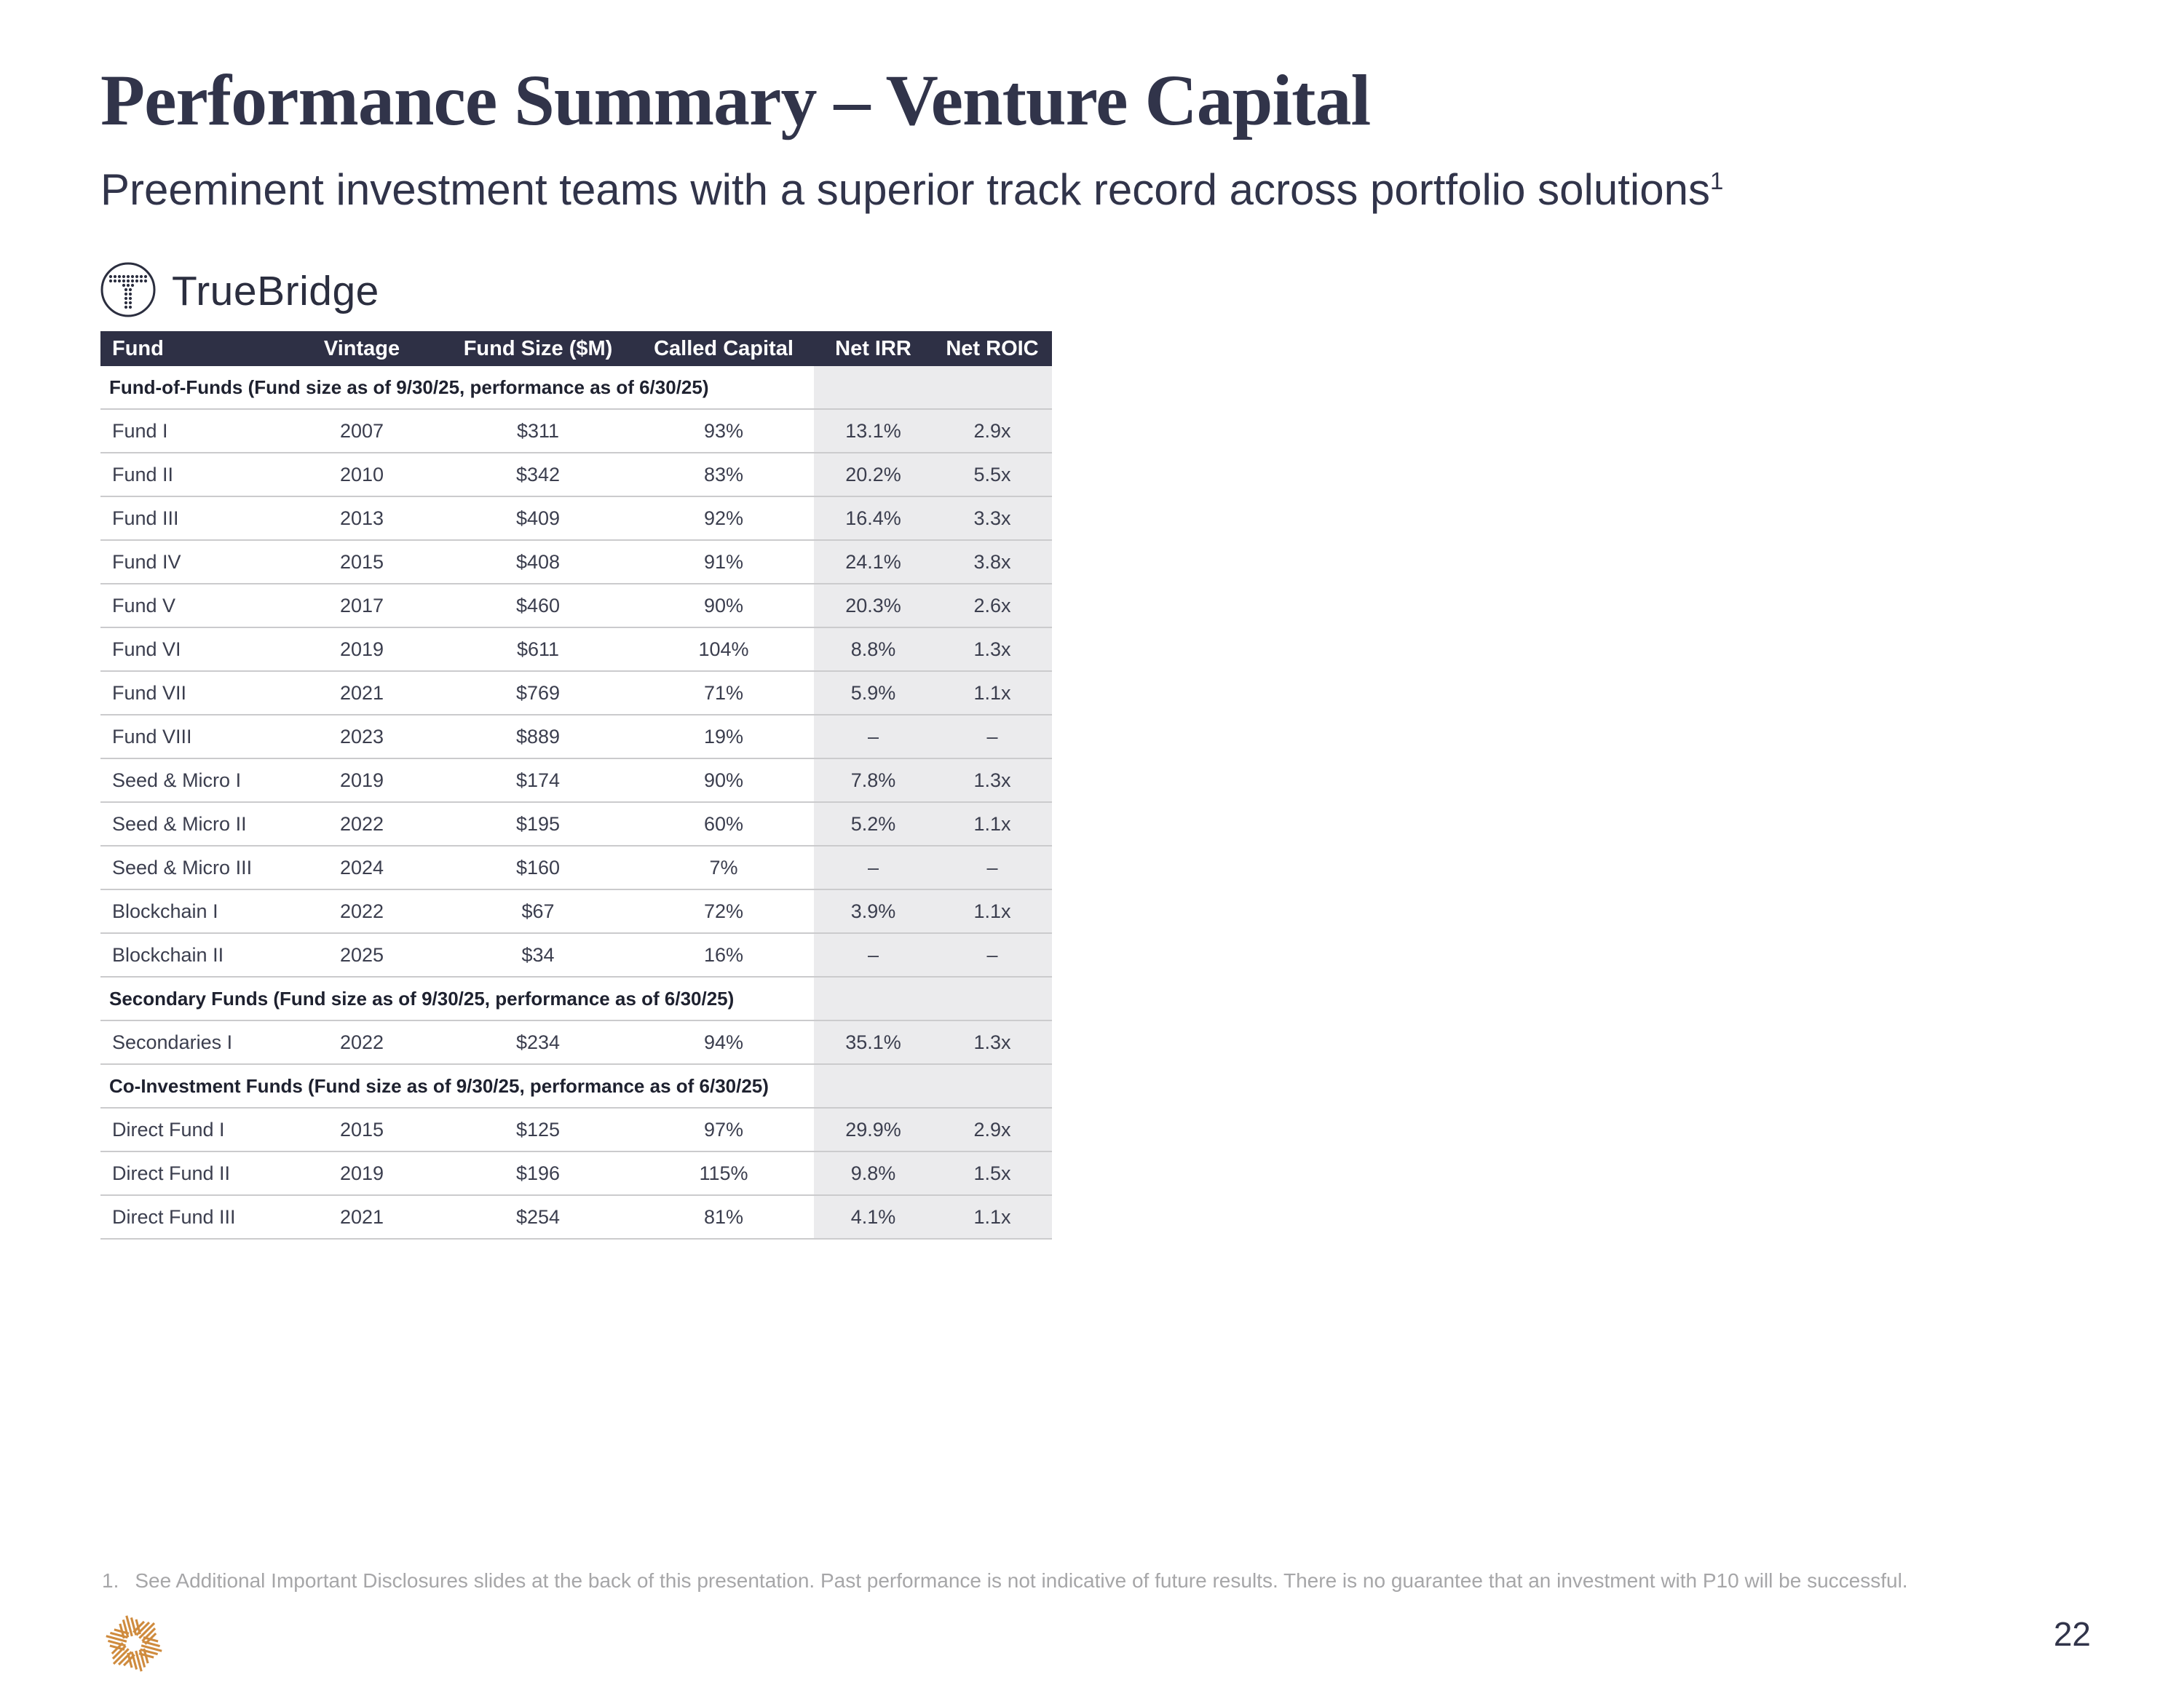  Describe the element at coordinates (538, 1173) in the screenshot. I see `cell-fund-size: $196` at that location.